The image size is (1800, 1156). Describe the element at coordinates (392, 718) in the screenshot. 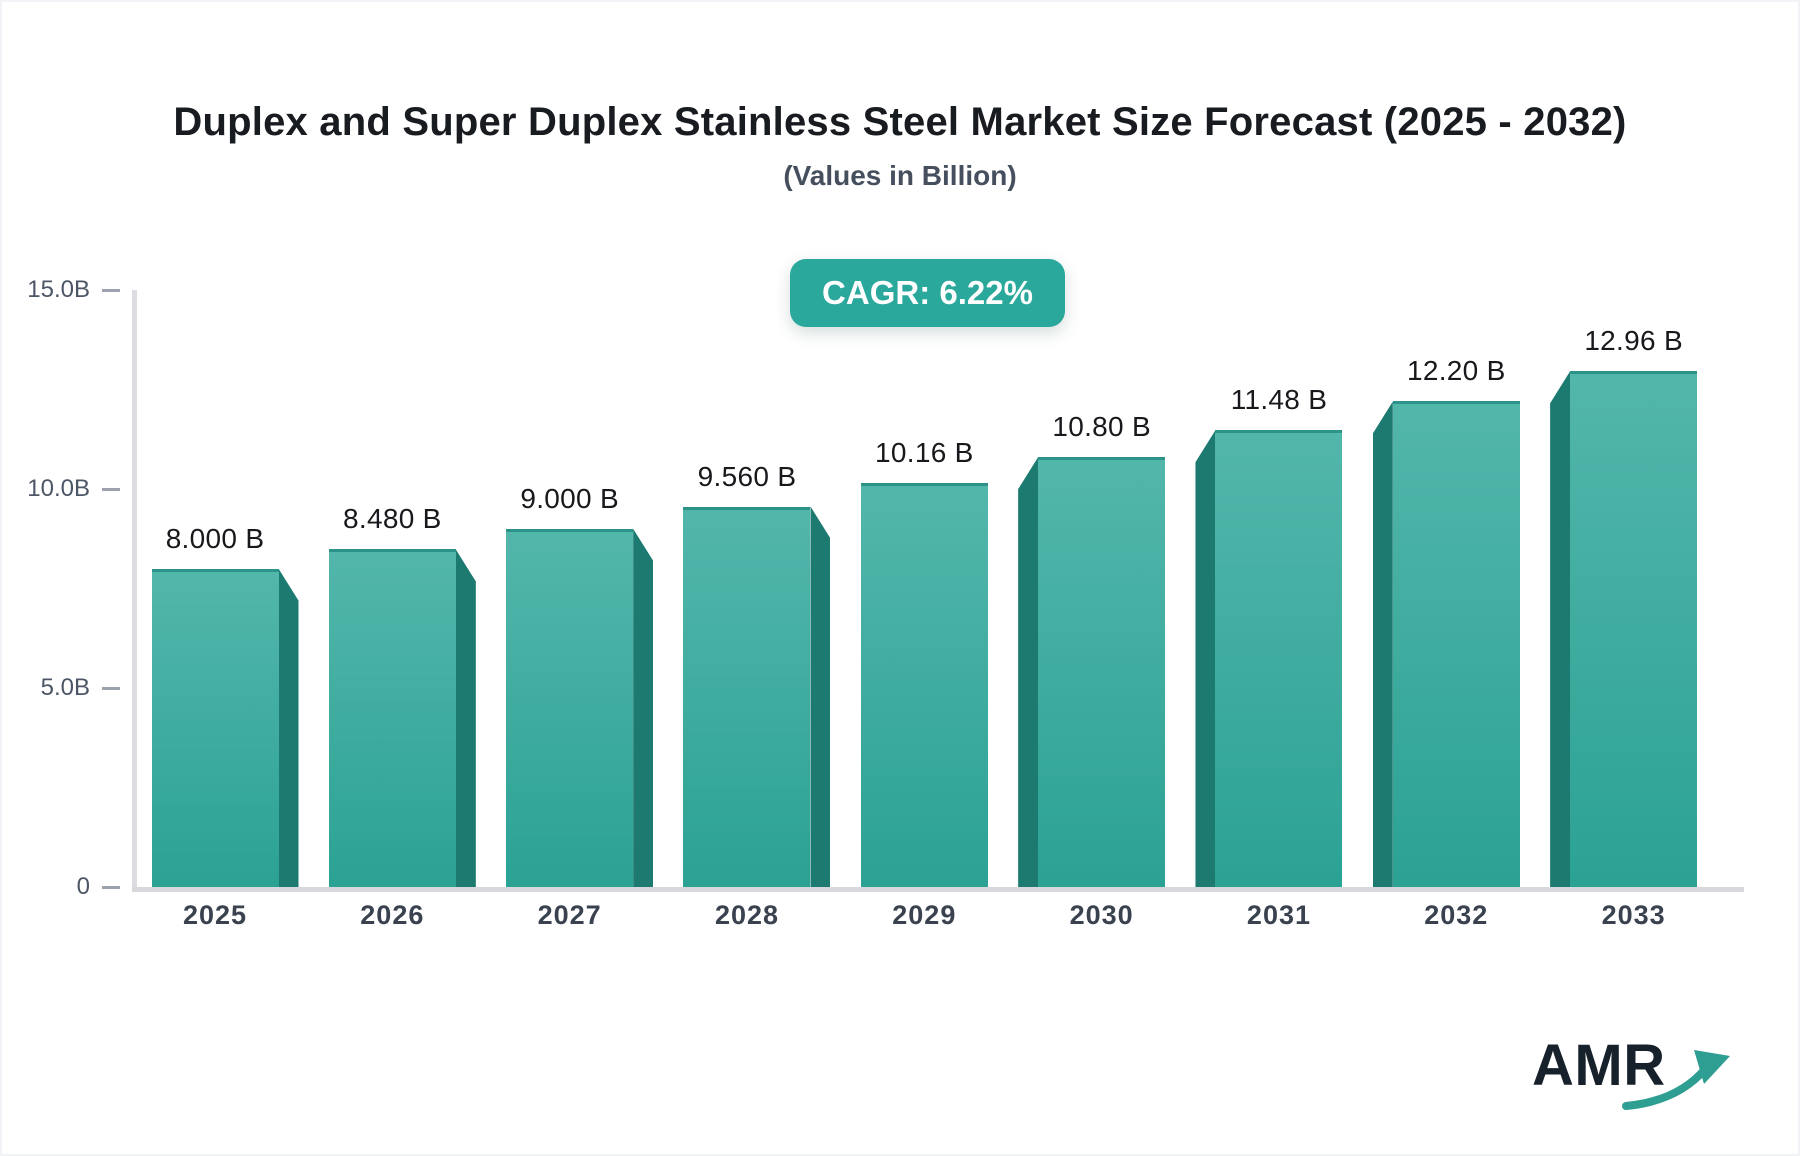

I see `bar-2026` at that location.